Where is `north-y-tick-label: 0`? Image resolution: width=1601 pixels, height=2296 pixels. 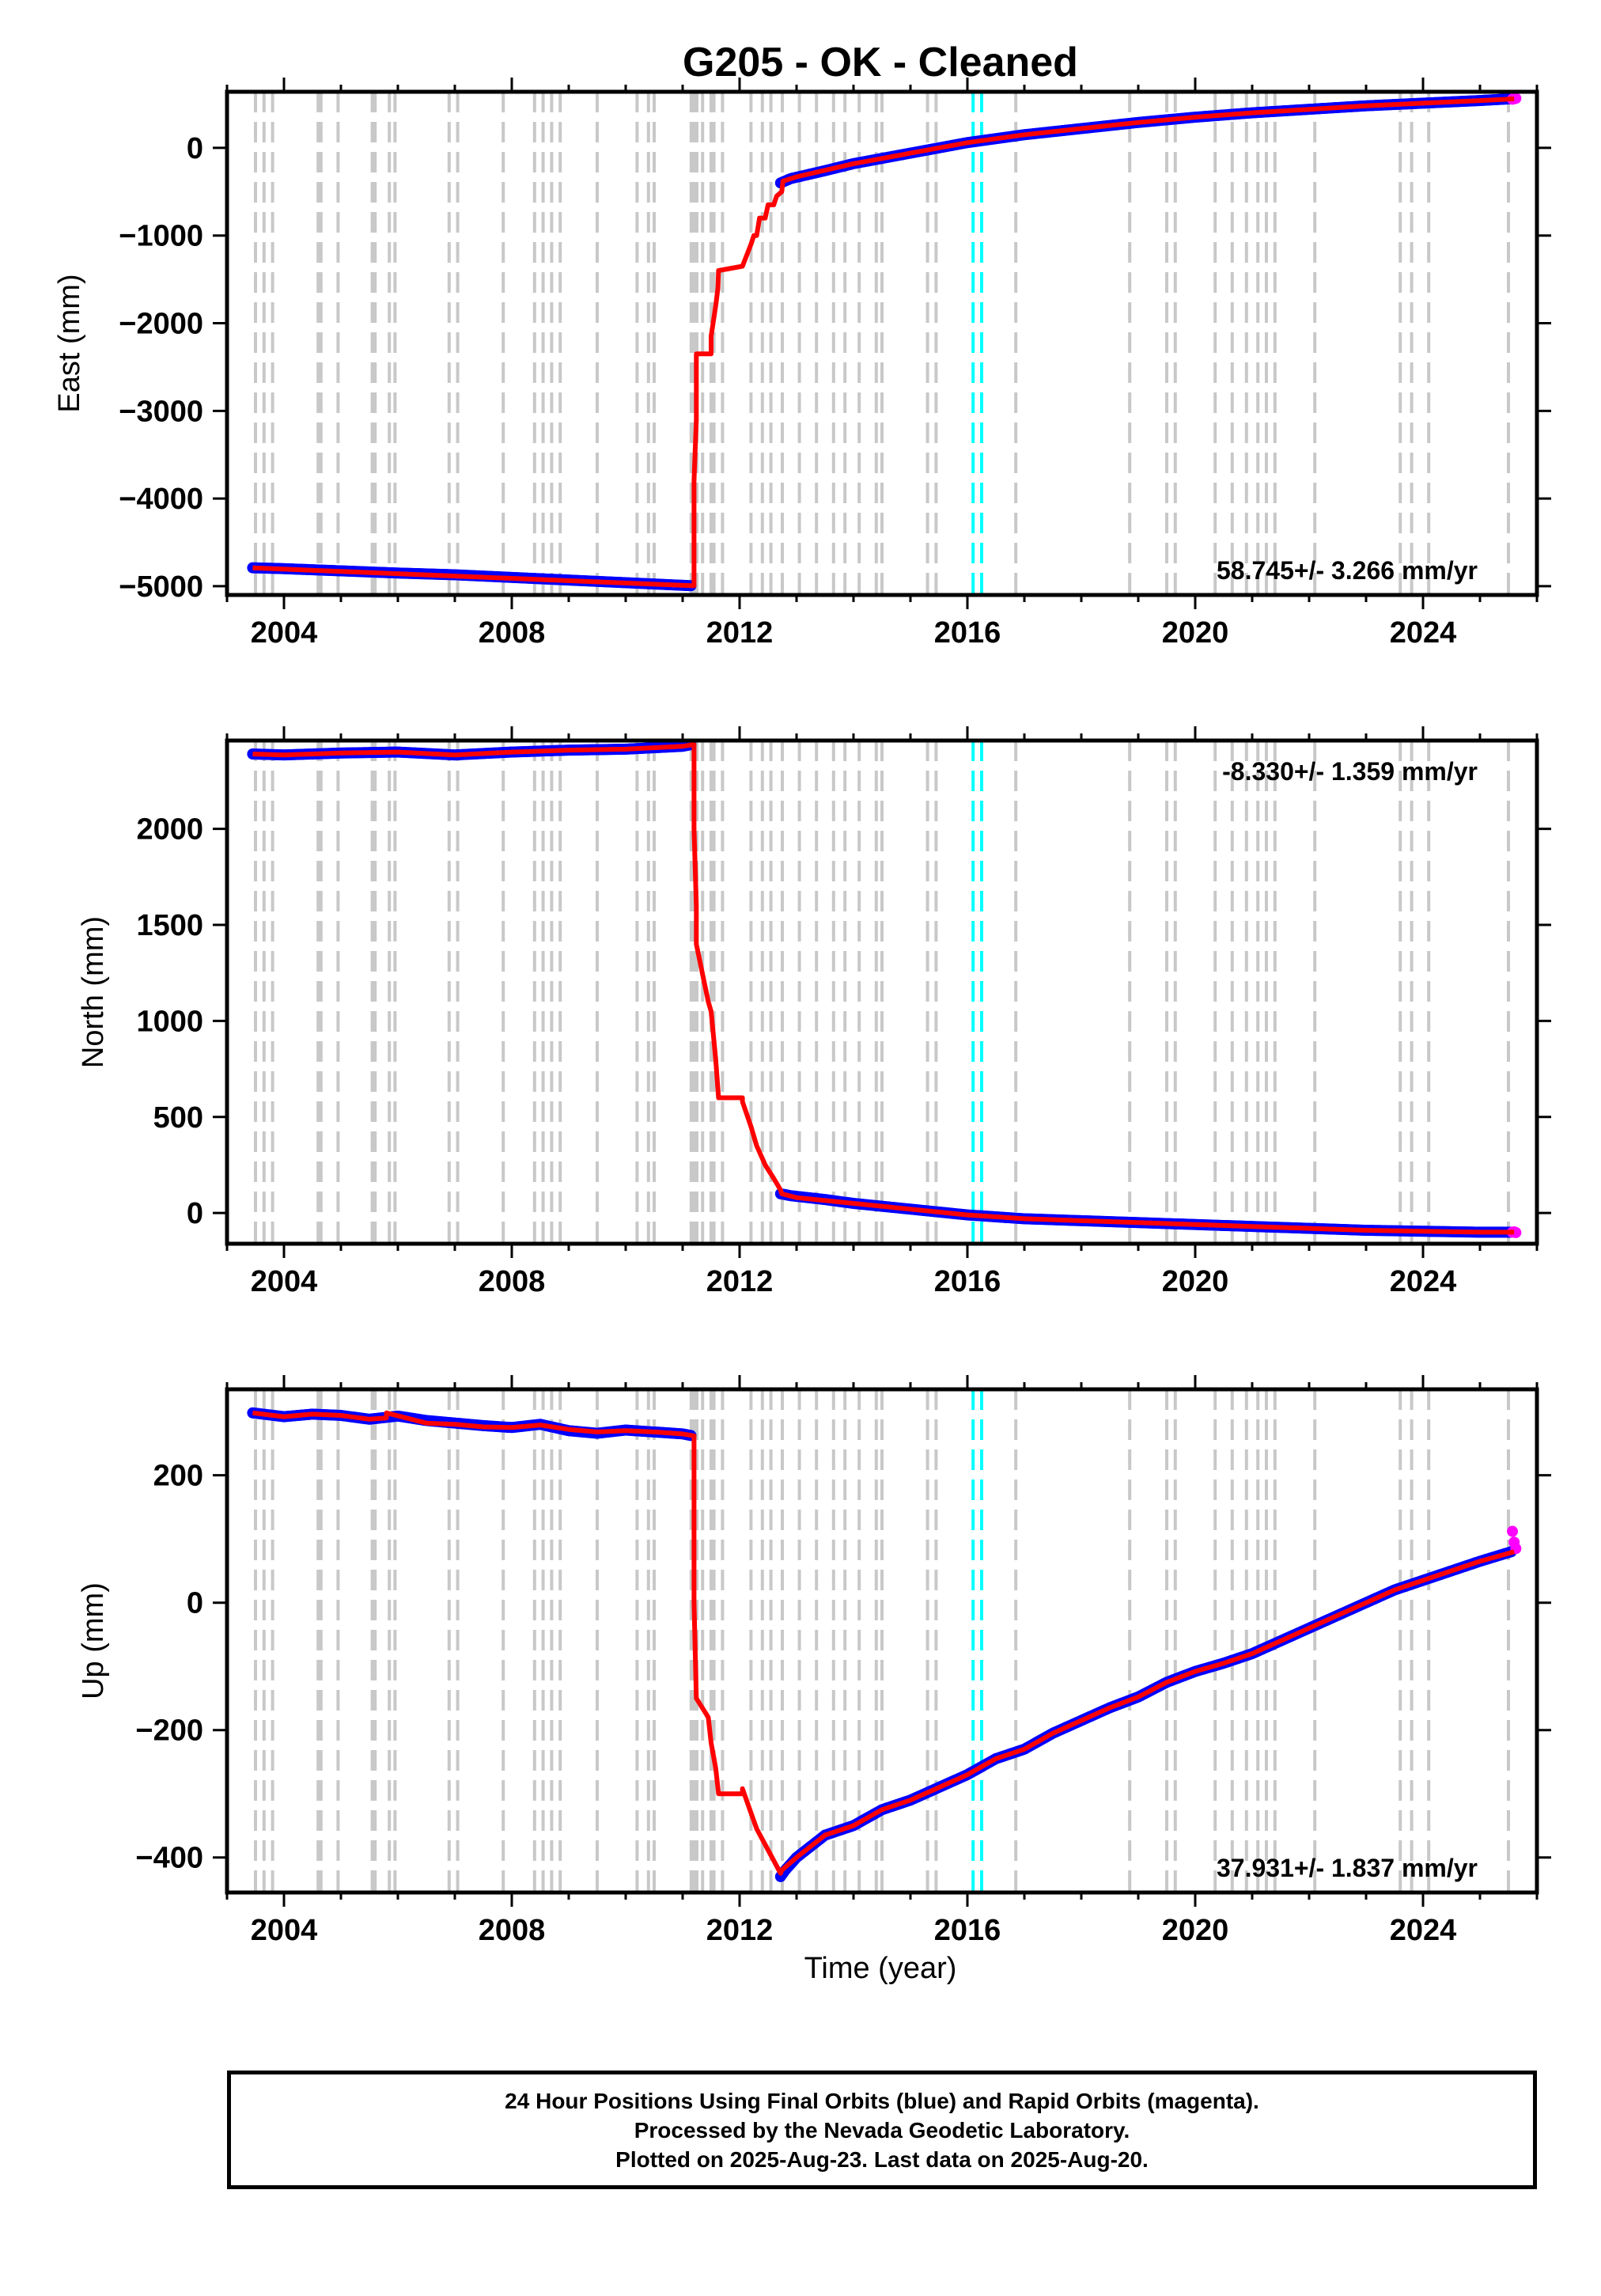
north-y-tick-label: 0 is located at coordinates (195, 1214).